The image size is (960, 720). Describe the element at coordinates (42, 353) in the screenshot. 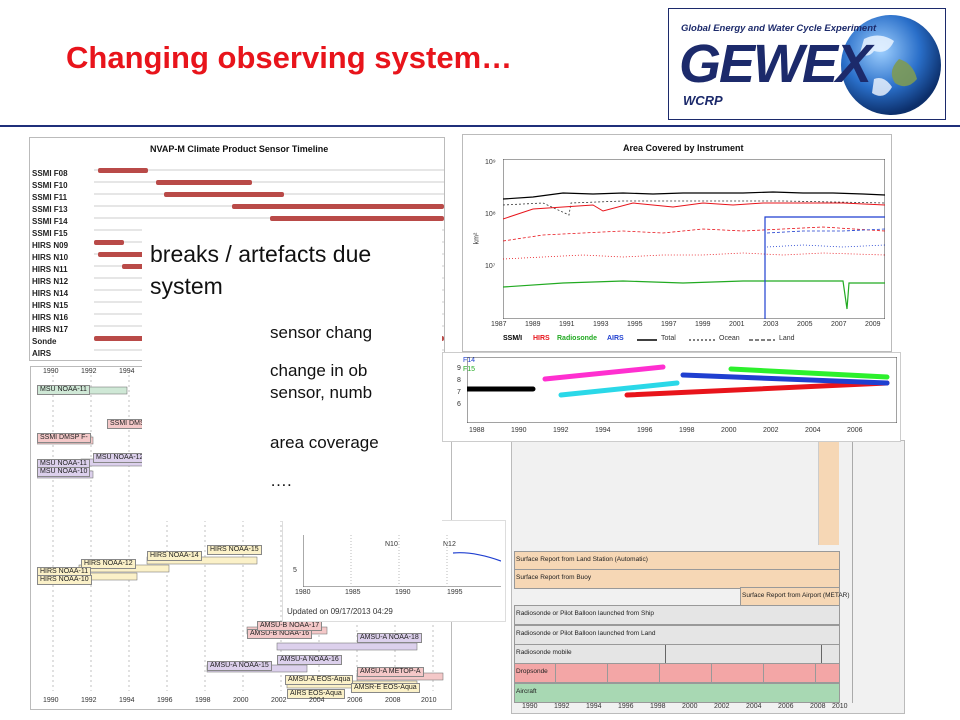

I see `sensor-label: AIRS` at that location.